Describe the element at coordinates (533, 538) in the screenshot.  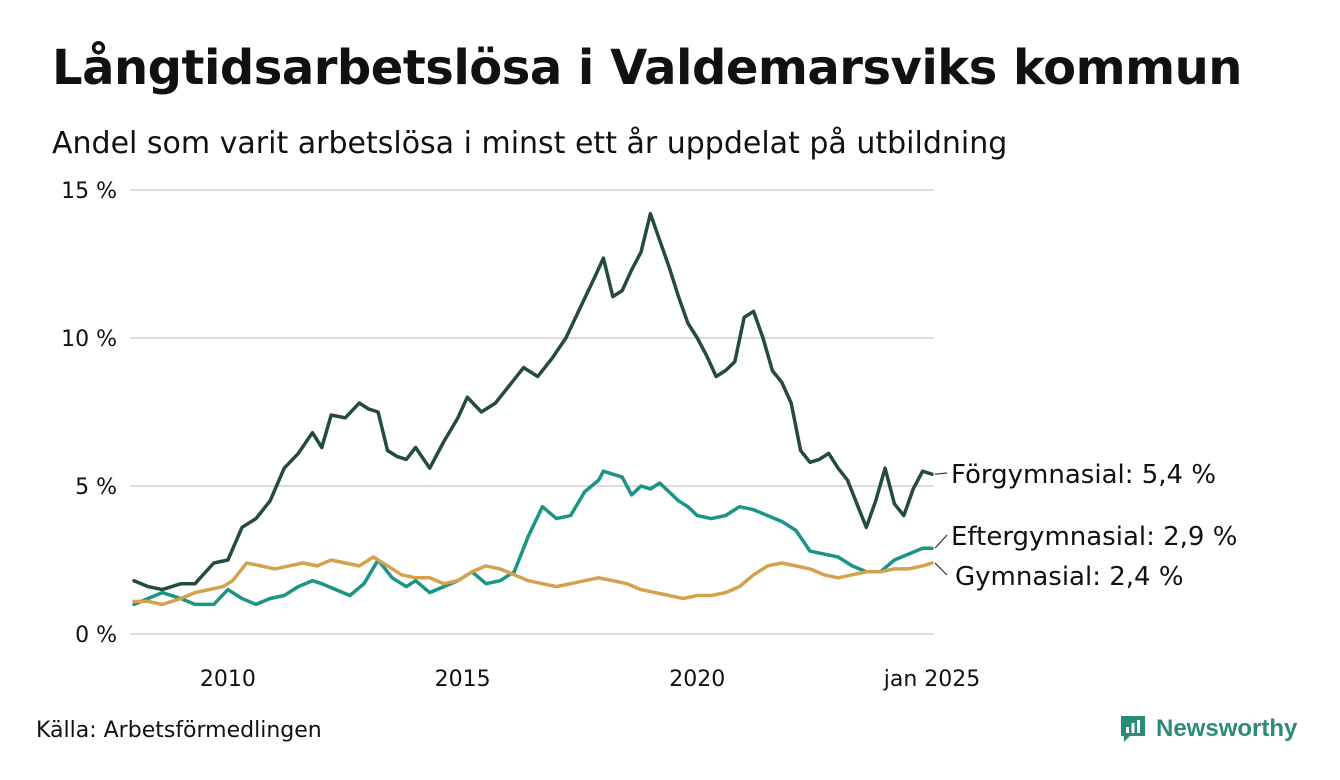
I see `series-line-eftergymnasial` at that location.